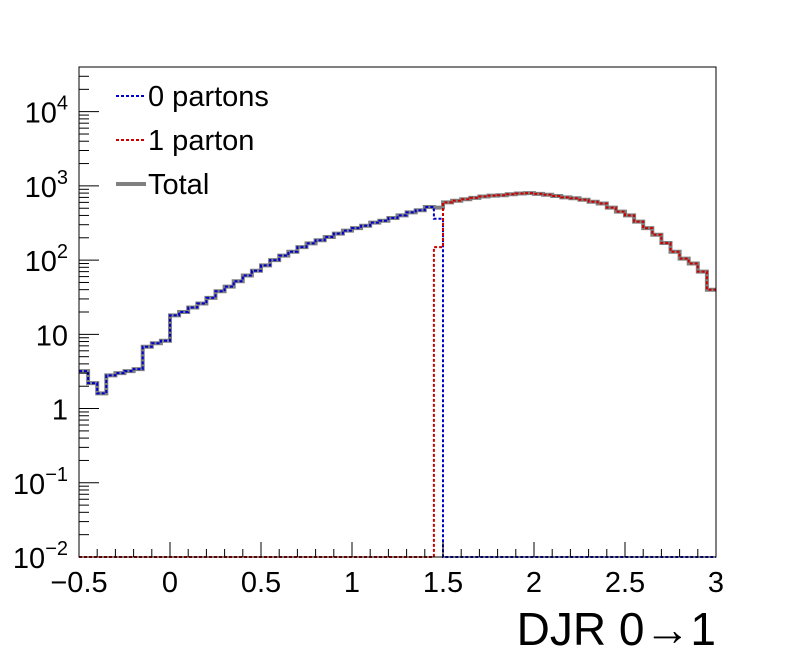 The height and width of the screenshot is (672, 796). I want to click on y-tick-label: 10, so click(52, 336).